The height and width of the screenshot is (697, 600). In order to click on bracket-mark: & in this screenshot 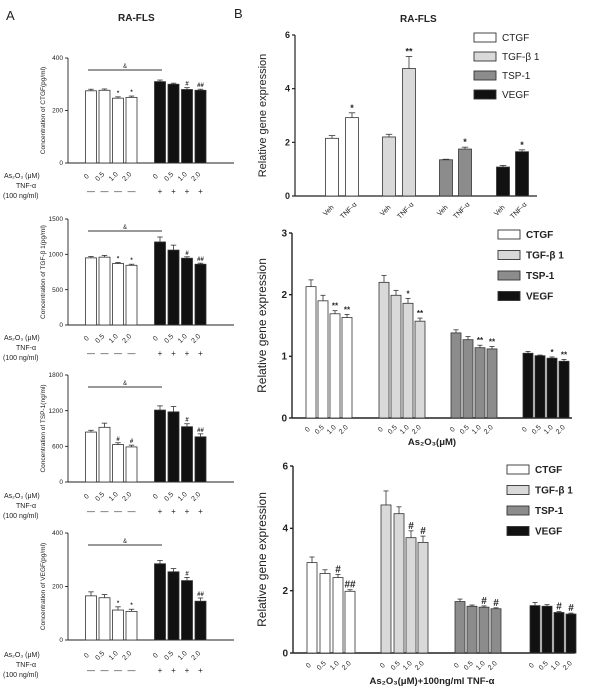, I will do `click(125, 228)`.